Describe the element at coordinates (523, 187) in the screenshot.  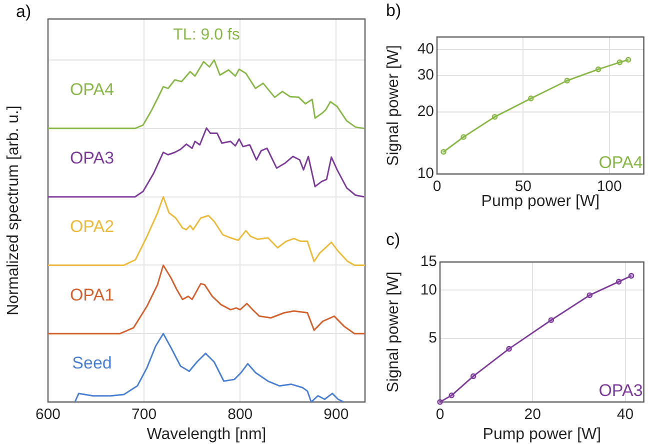
I see `x-tick-label: 50` at that location.